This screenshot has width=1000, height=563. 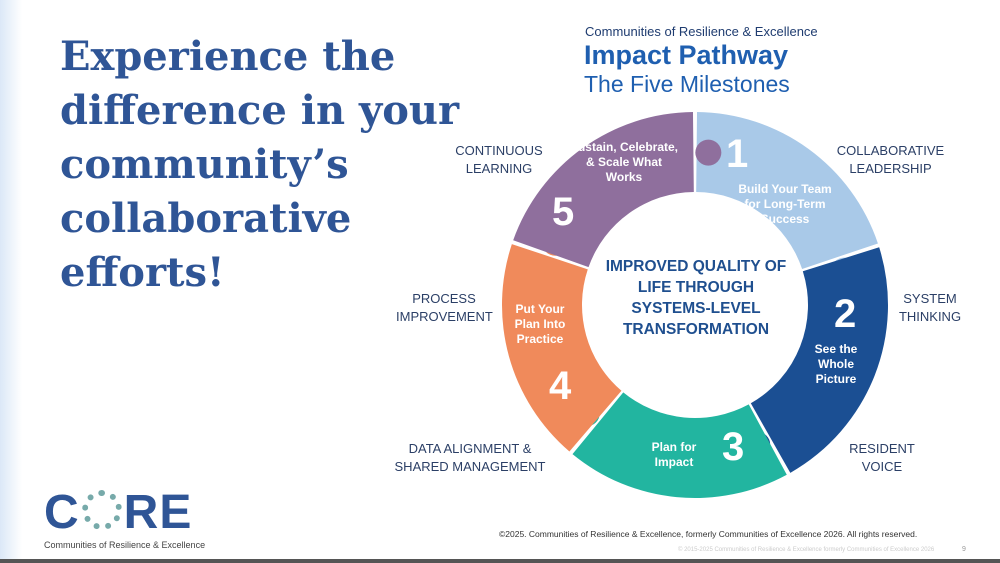 I want to click on label-continuous-learning: CONTINUOUS LEARNING, so click(x=499, y=159).